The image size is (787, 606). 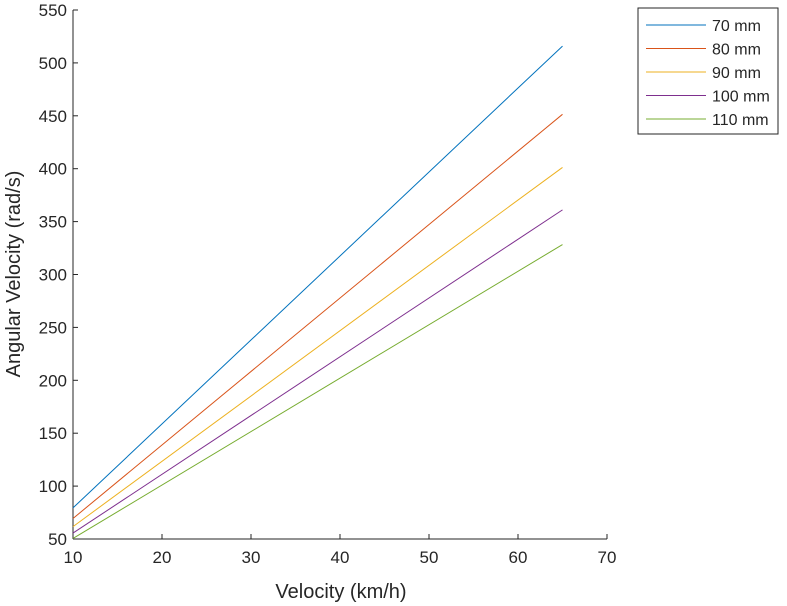 I want to click on legend-box, so click(x=708, y=71).